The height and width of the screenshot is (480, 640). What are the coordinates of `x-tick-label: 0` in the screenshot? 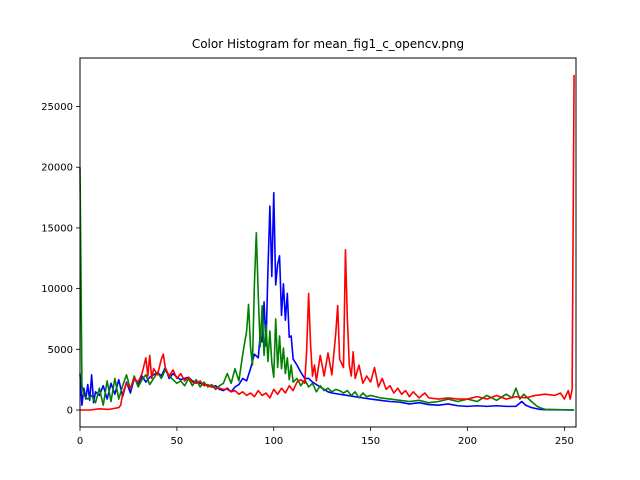 It's located at (80, 441).